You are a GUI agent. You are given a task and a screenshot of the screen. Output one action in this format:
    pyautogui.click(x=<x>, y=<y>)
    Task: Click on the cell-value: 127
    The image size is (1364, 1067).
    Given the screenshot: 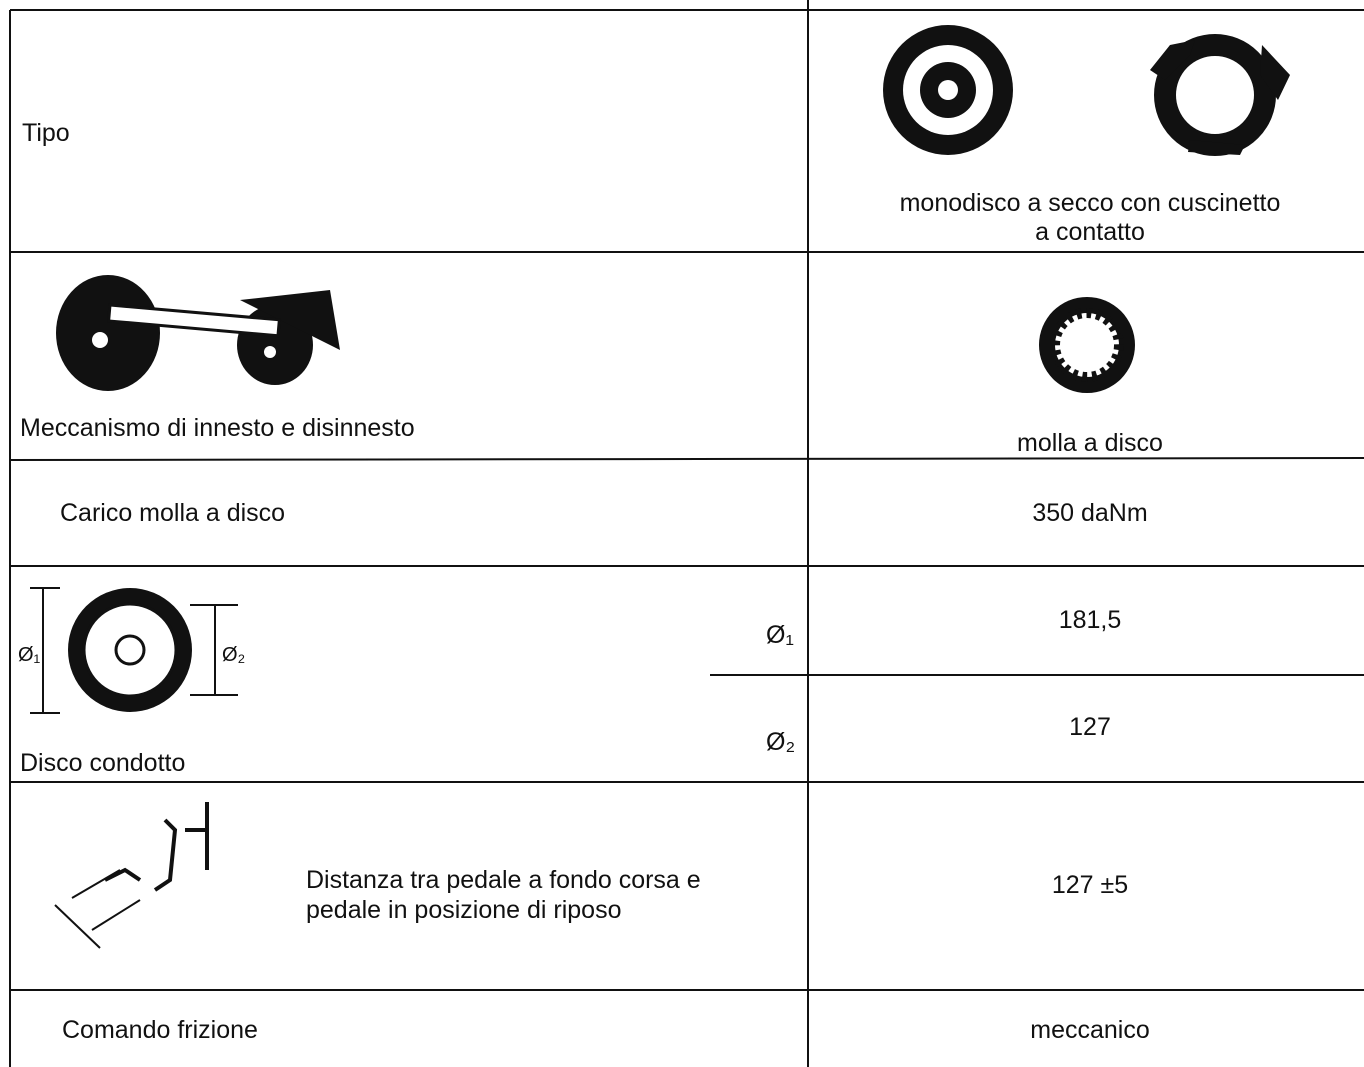 What is the action you would take?
    pyautogui.click(x=1090, y=727)
    